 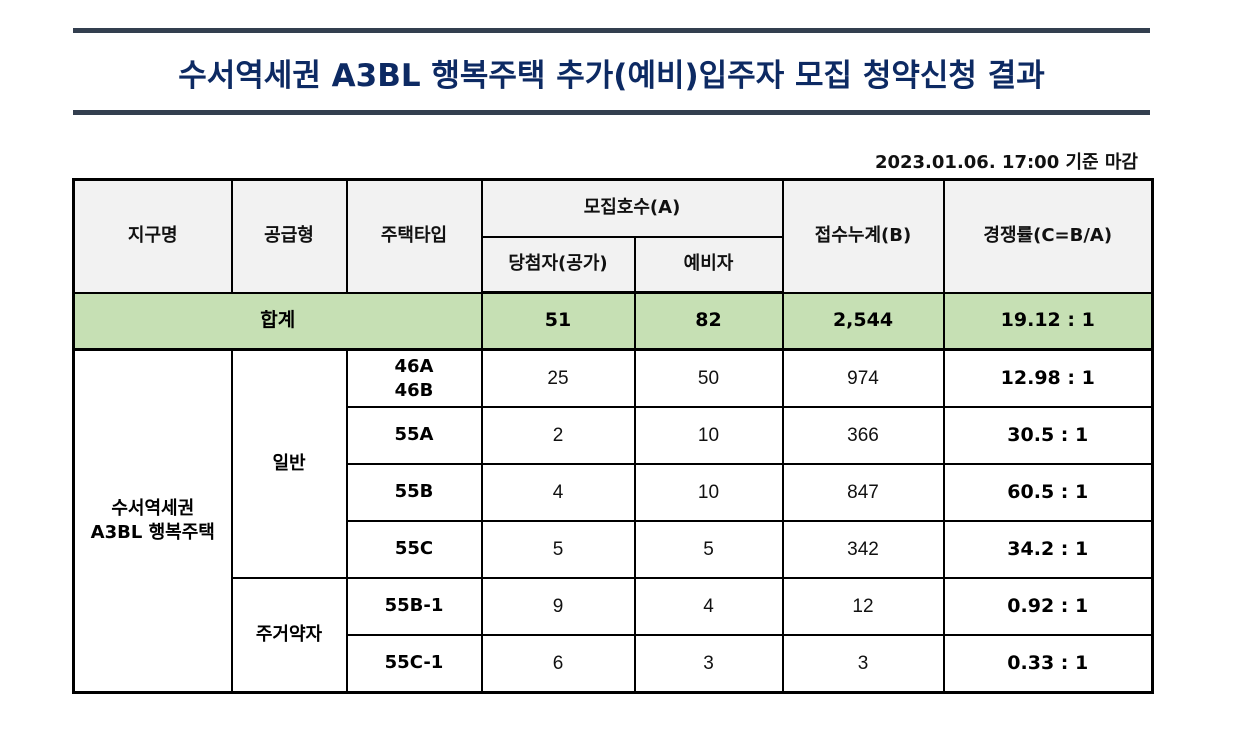 What do you see at coordinates (558, 321) in the screenshot?
I see `total-winners-vacant: 51` at bounding box center [558, 321].